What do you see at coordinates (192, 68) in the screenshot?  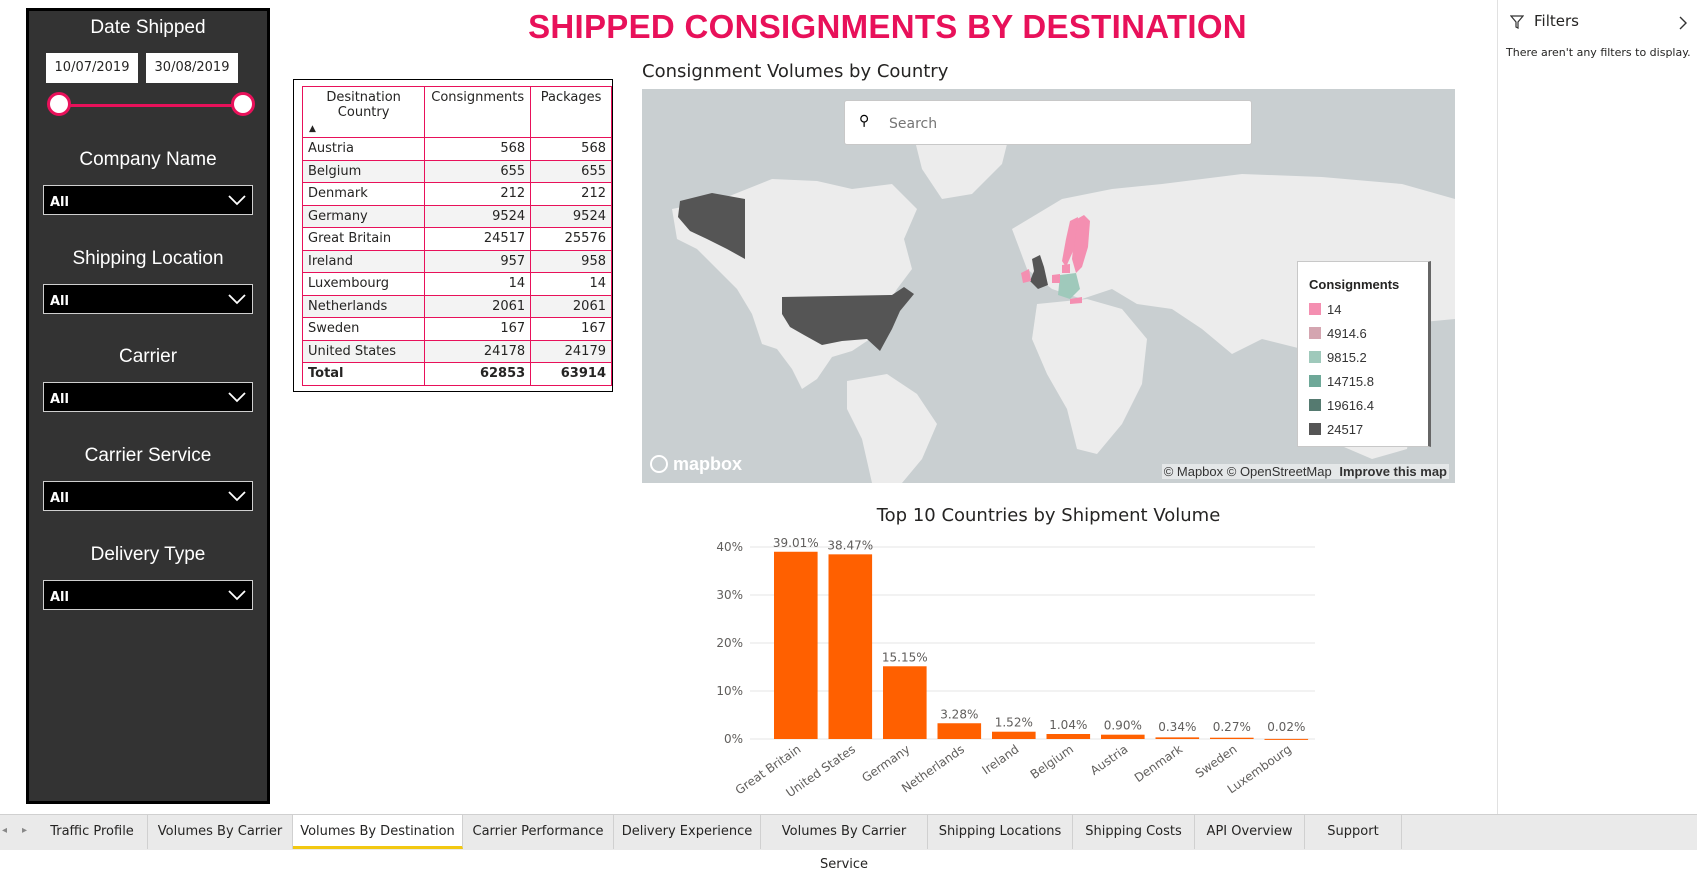 I see `end-date-input: 30/08/2019` at bounding box center [192, 68].